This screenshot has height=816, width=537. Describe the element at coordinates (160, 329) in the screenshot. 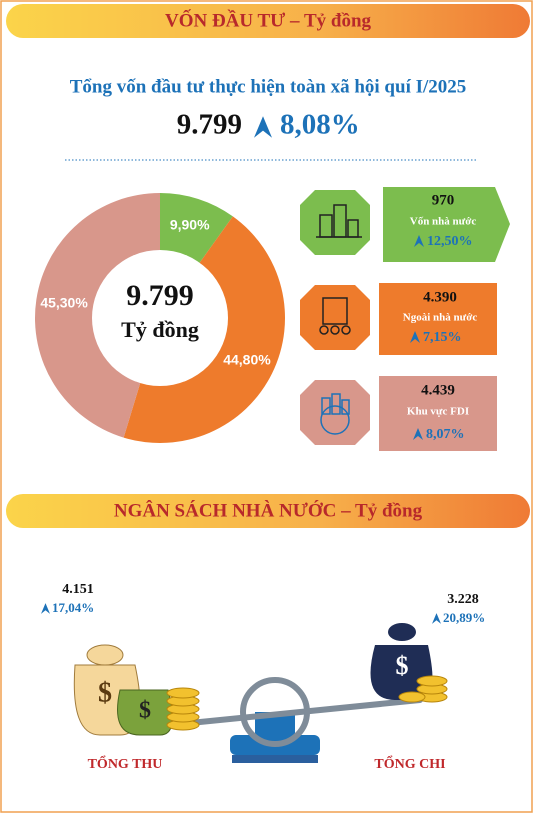

I see `center-unit: Tỷ đồng` at that location.